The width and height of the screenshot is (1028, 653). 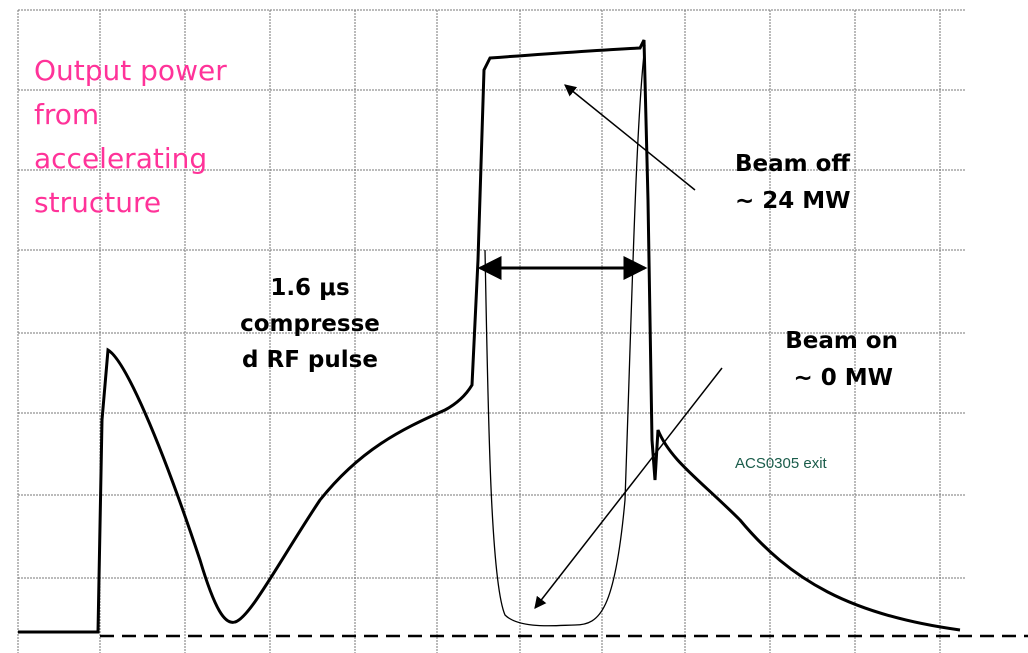 What do you see at coordinates (792, 164) in the screenshot?
I see `label-line: Beam off` at bounding box center [792, 164].